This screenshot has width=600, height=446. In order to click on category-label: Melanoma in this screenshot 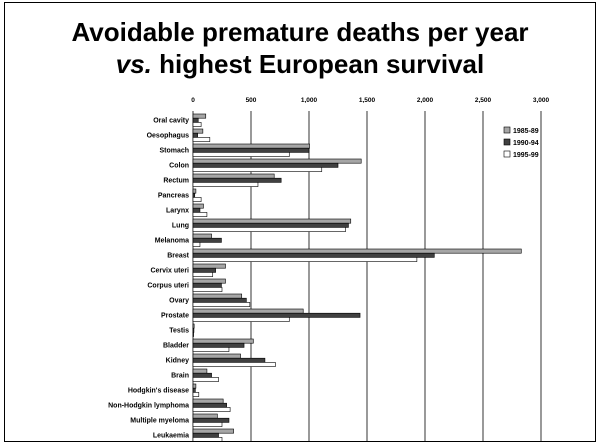, I will do `click(172, 241)`.